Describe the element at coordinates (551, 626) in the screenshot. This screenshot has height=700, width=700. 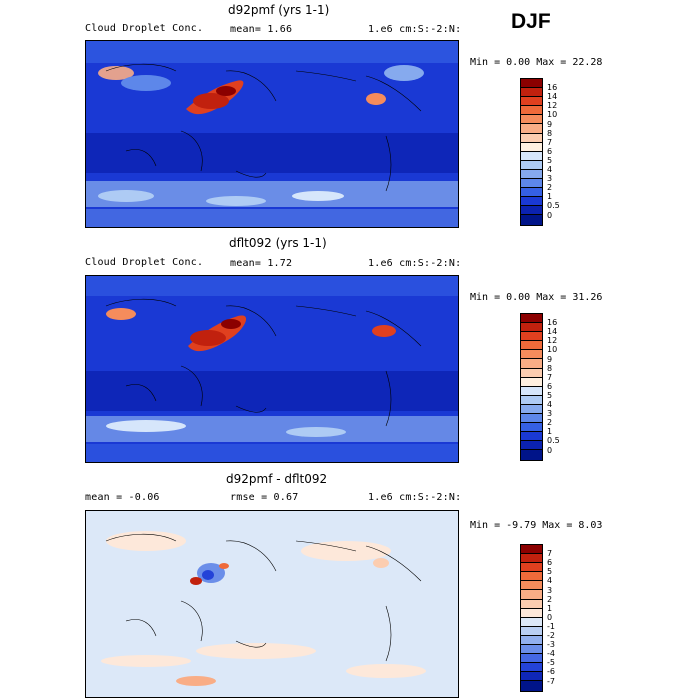
I see `colorbar-tick-label: -1` at that location.